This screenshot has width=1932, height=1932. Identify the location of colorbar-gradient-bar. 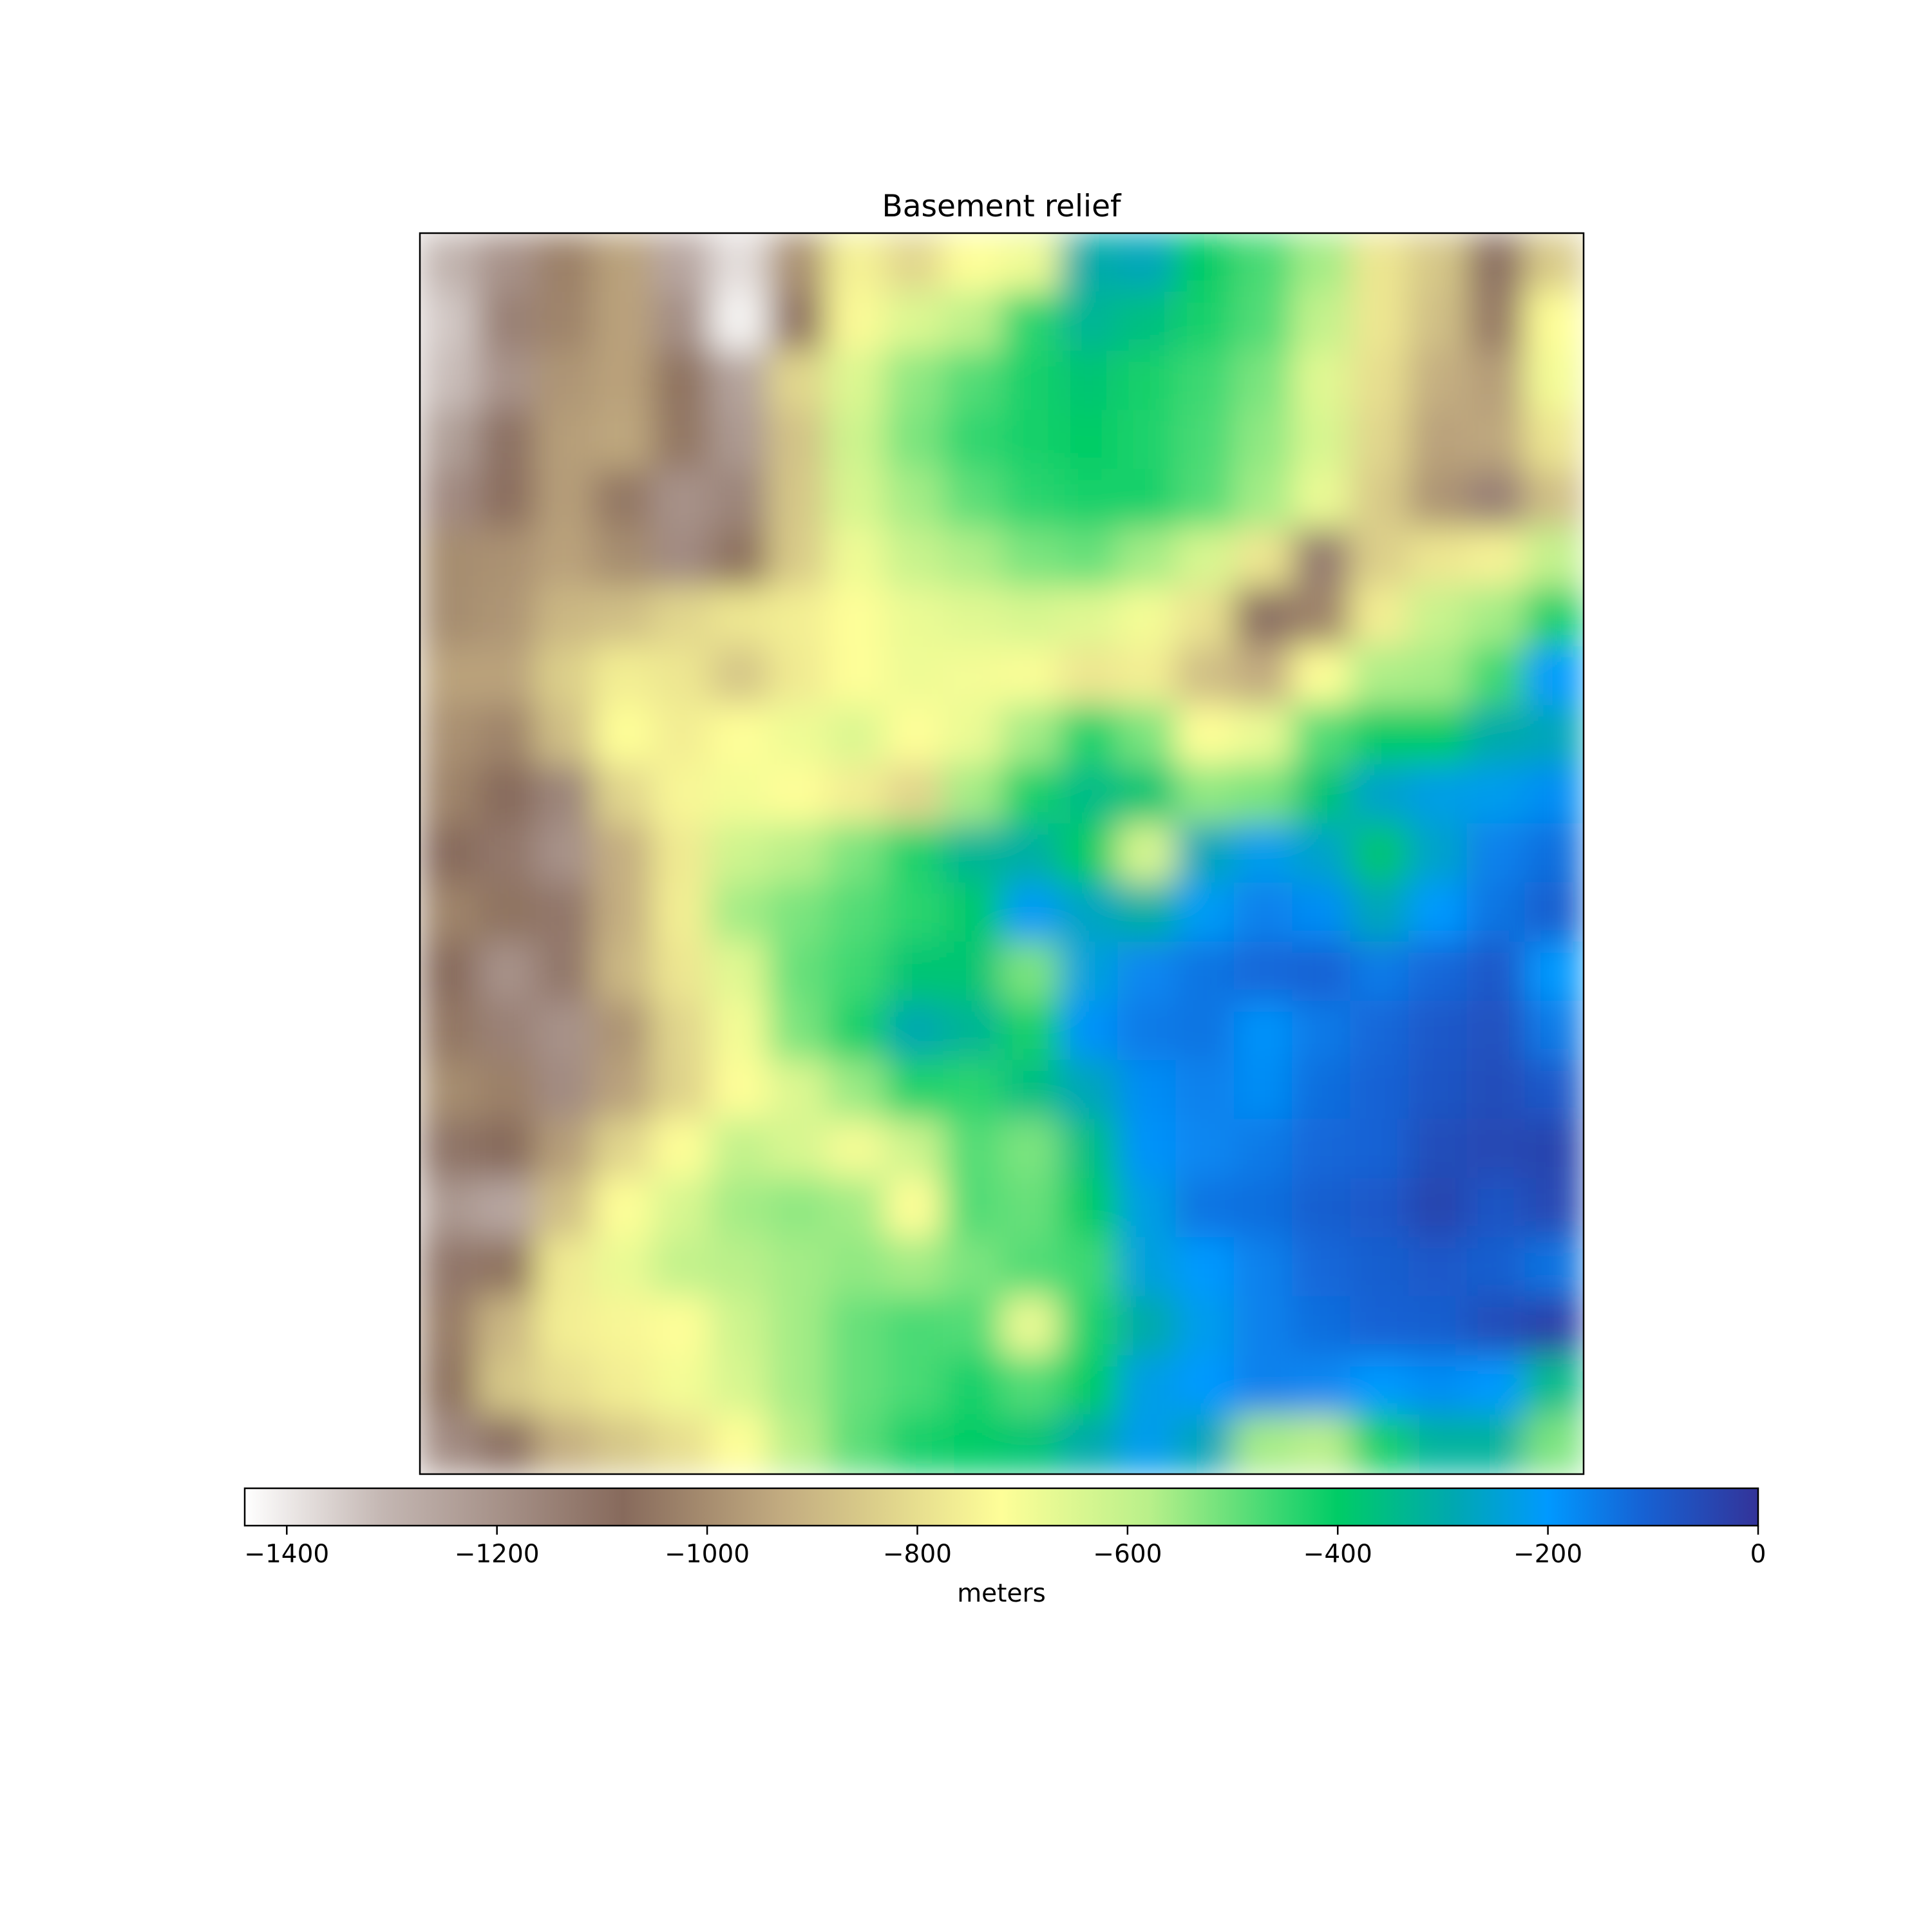
(1002, 1507).